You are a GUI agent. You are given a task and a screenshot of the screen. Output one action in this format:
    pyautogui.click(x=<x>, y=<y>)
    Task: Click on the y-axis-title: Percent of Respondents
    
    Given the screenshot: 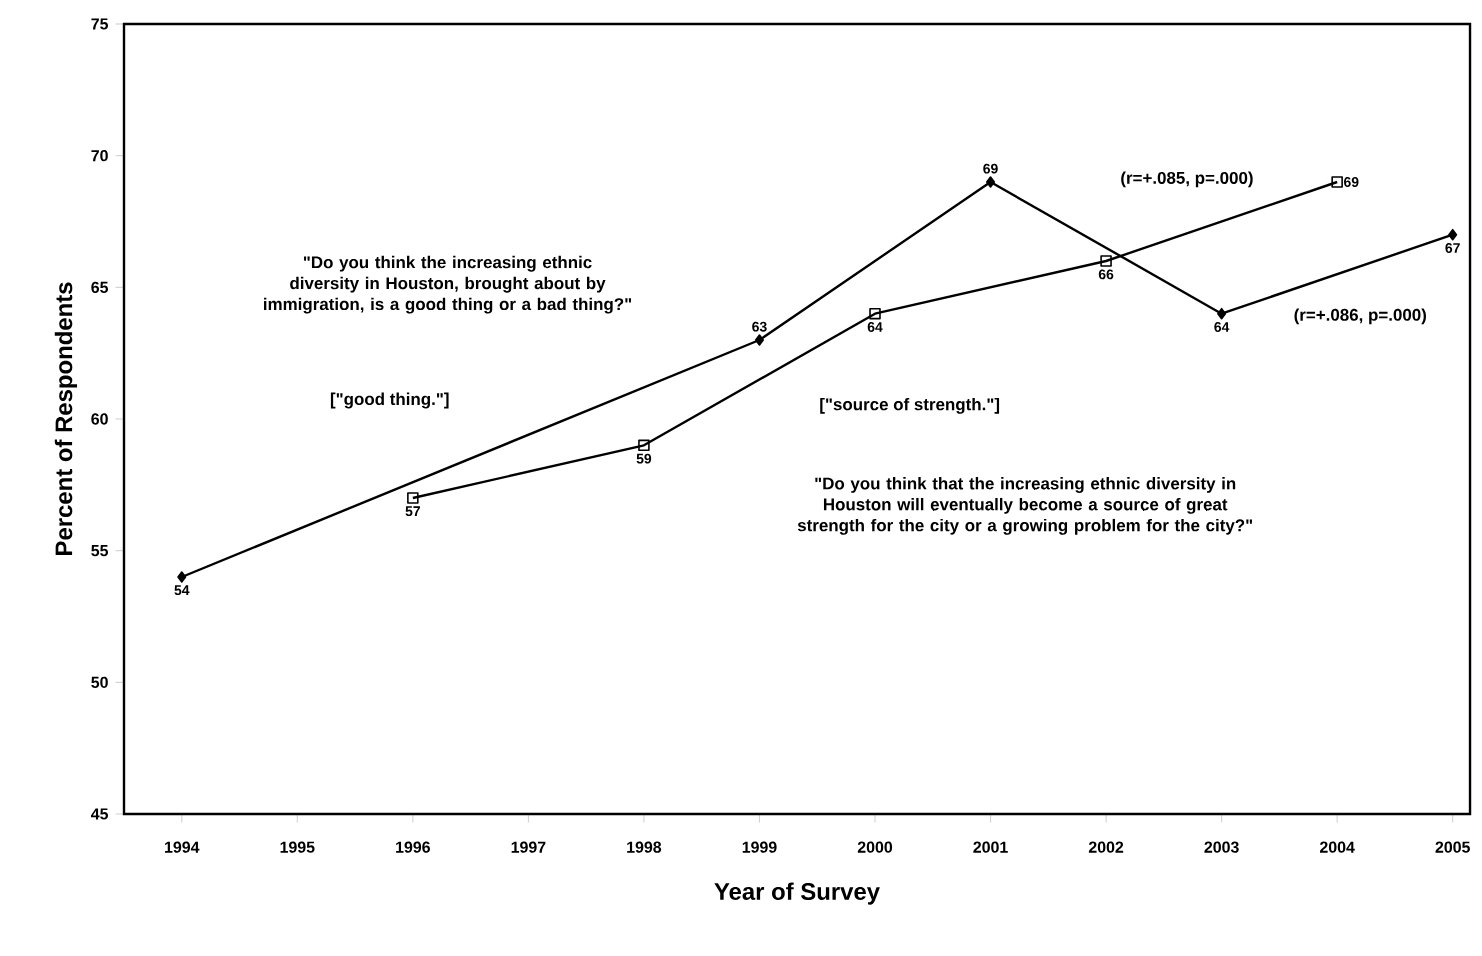 What is the action you would take?
    pyautogui.click(x=66, y=418)
    